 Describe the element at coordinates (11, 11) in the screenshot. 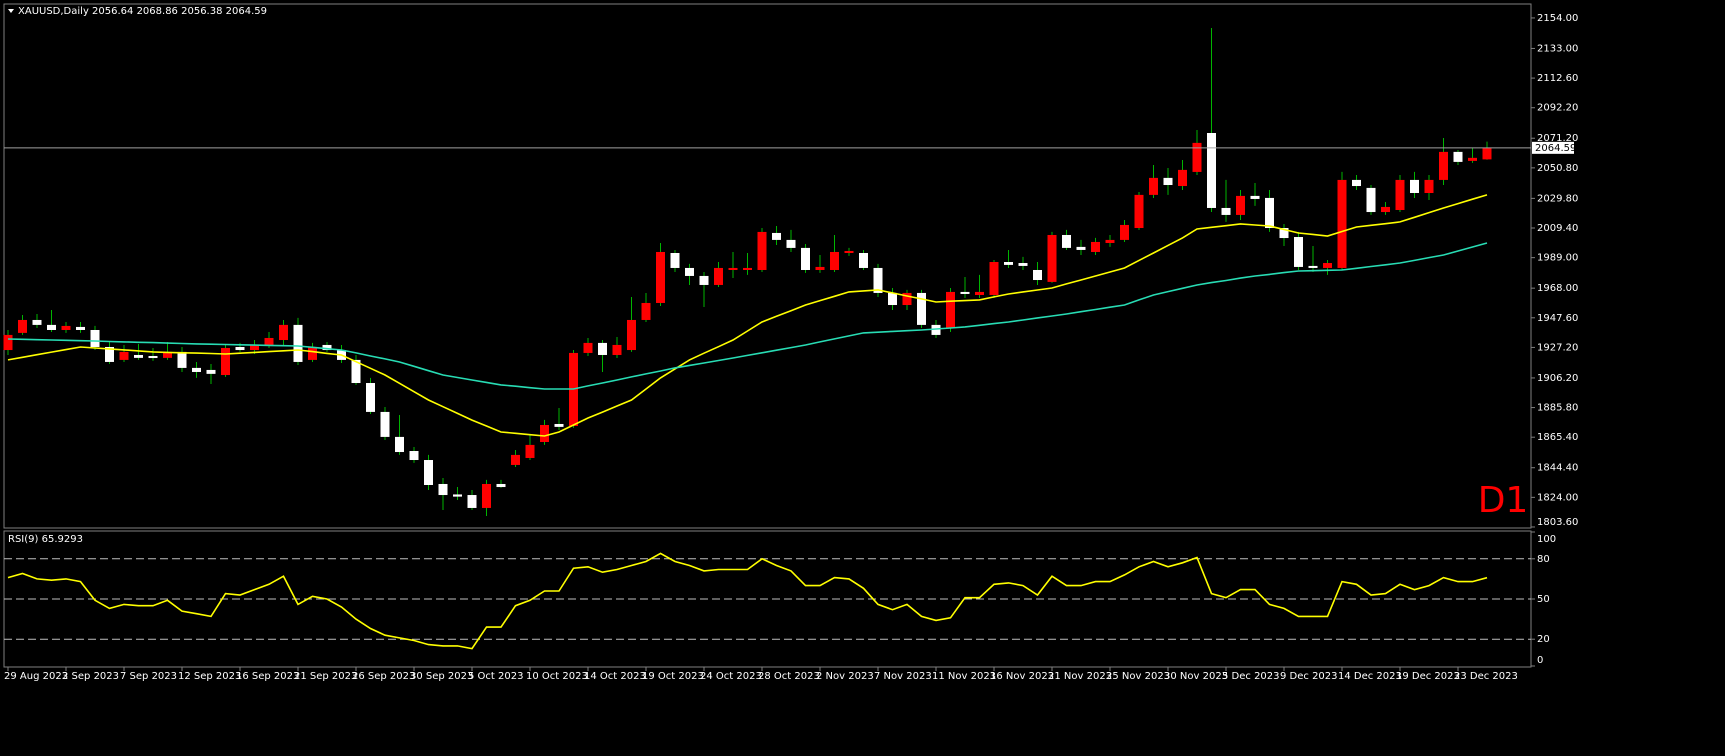

I see `title-marker` at that location.